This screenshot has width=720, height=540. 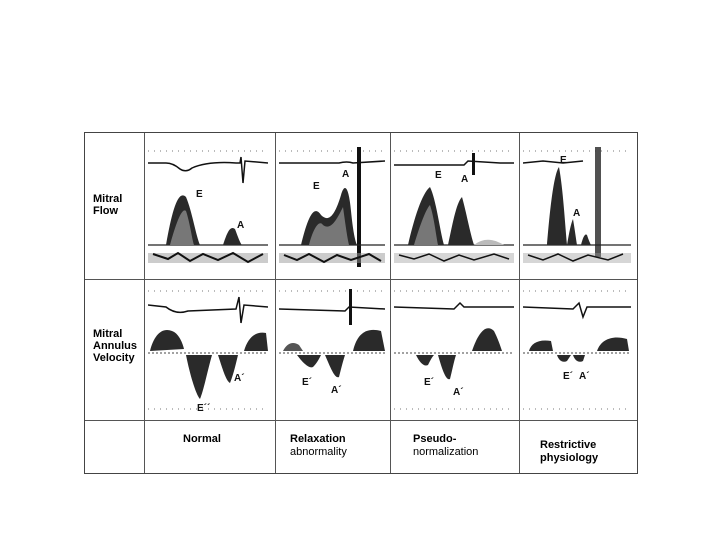 What do you see at coordinates (577, 350) in the screenshot?
I see `annulus-velocity-panel-restrictive: E´ A´` at bounding box center [577, 350].